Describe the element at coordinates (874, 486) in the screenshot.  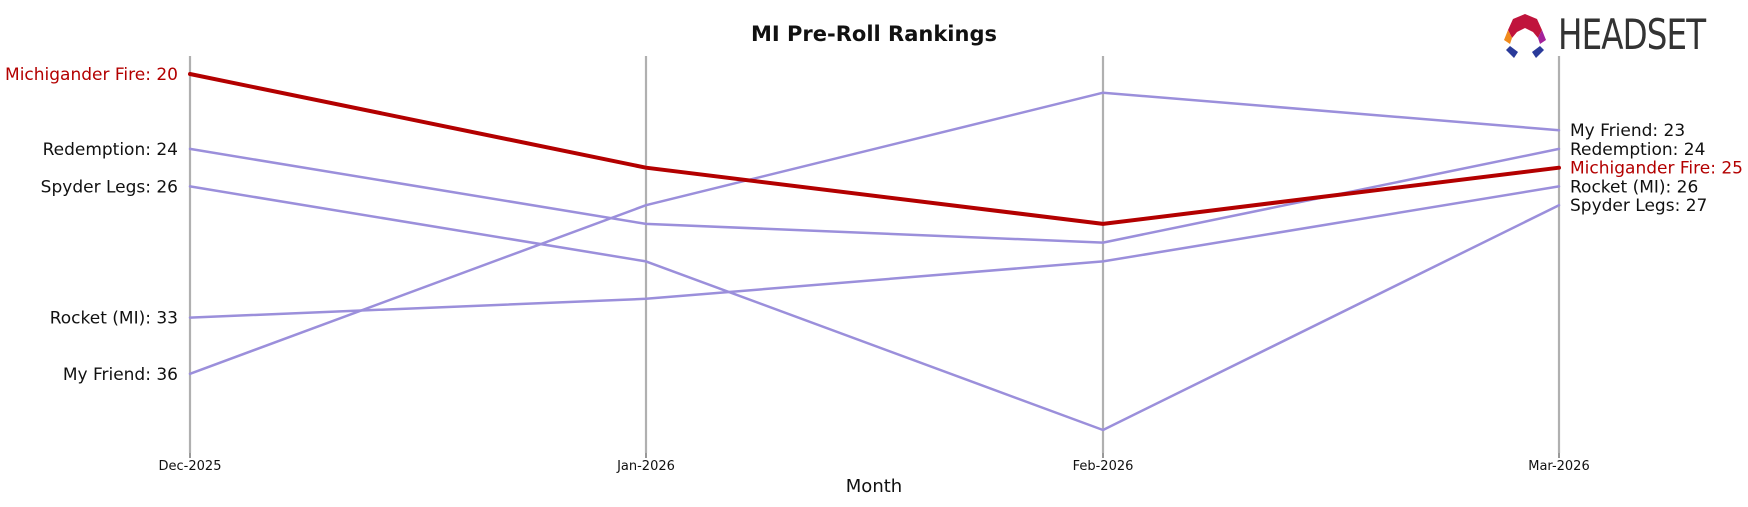
I see `x-axis-label: Month` at that location.